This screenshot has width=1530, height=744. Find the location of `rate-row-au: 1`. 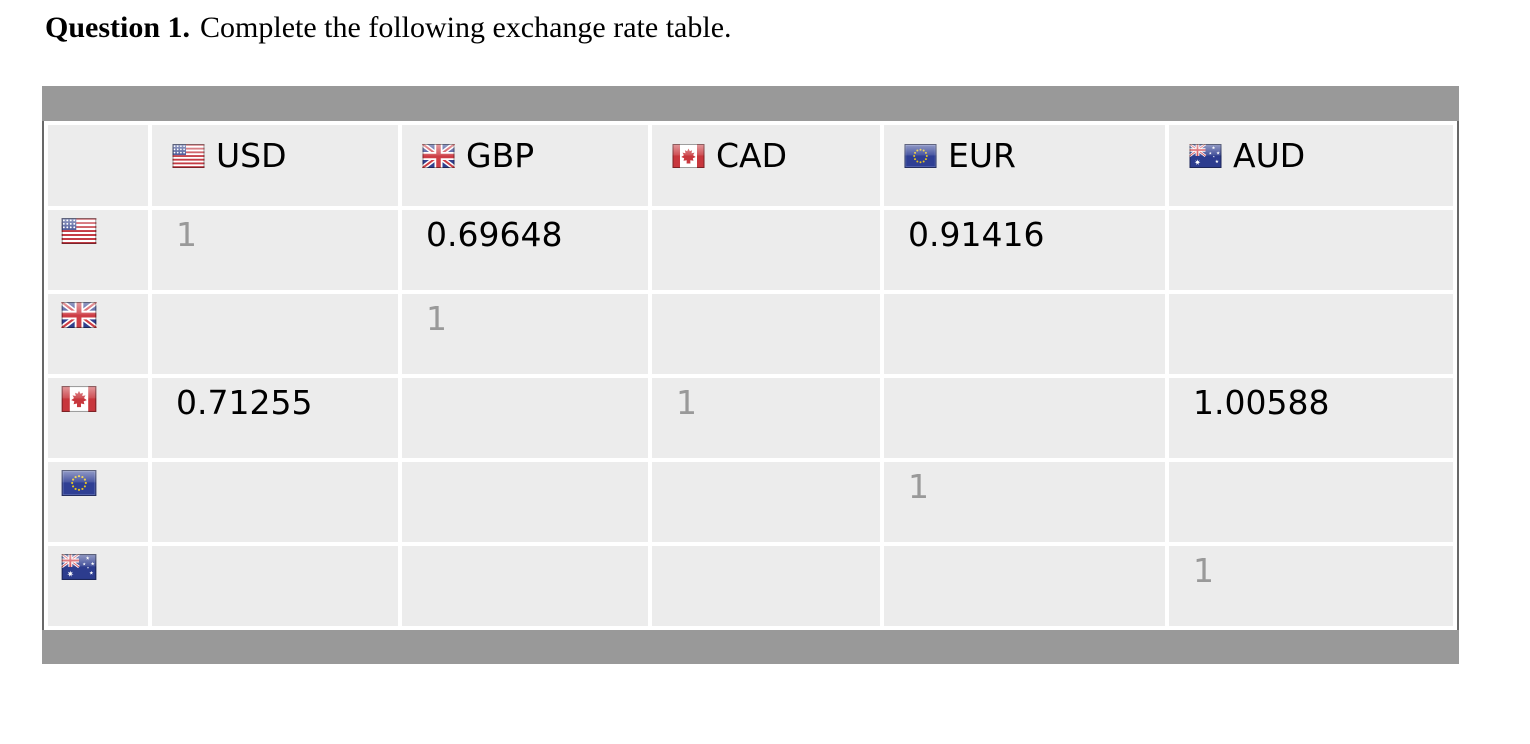

rate-row-au: 1 is located at coordinates (750, 586).